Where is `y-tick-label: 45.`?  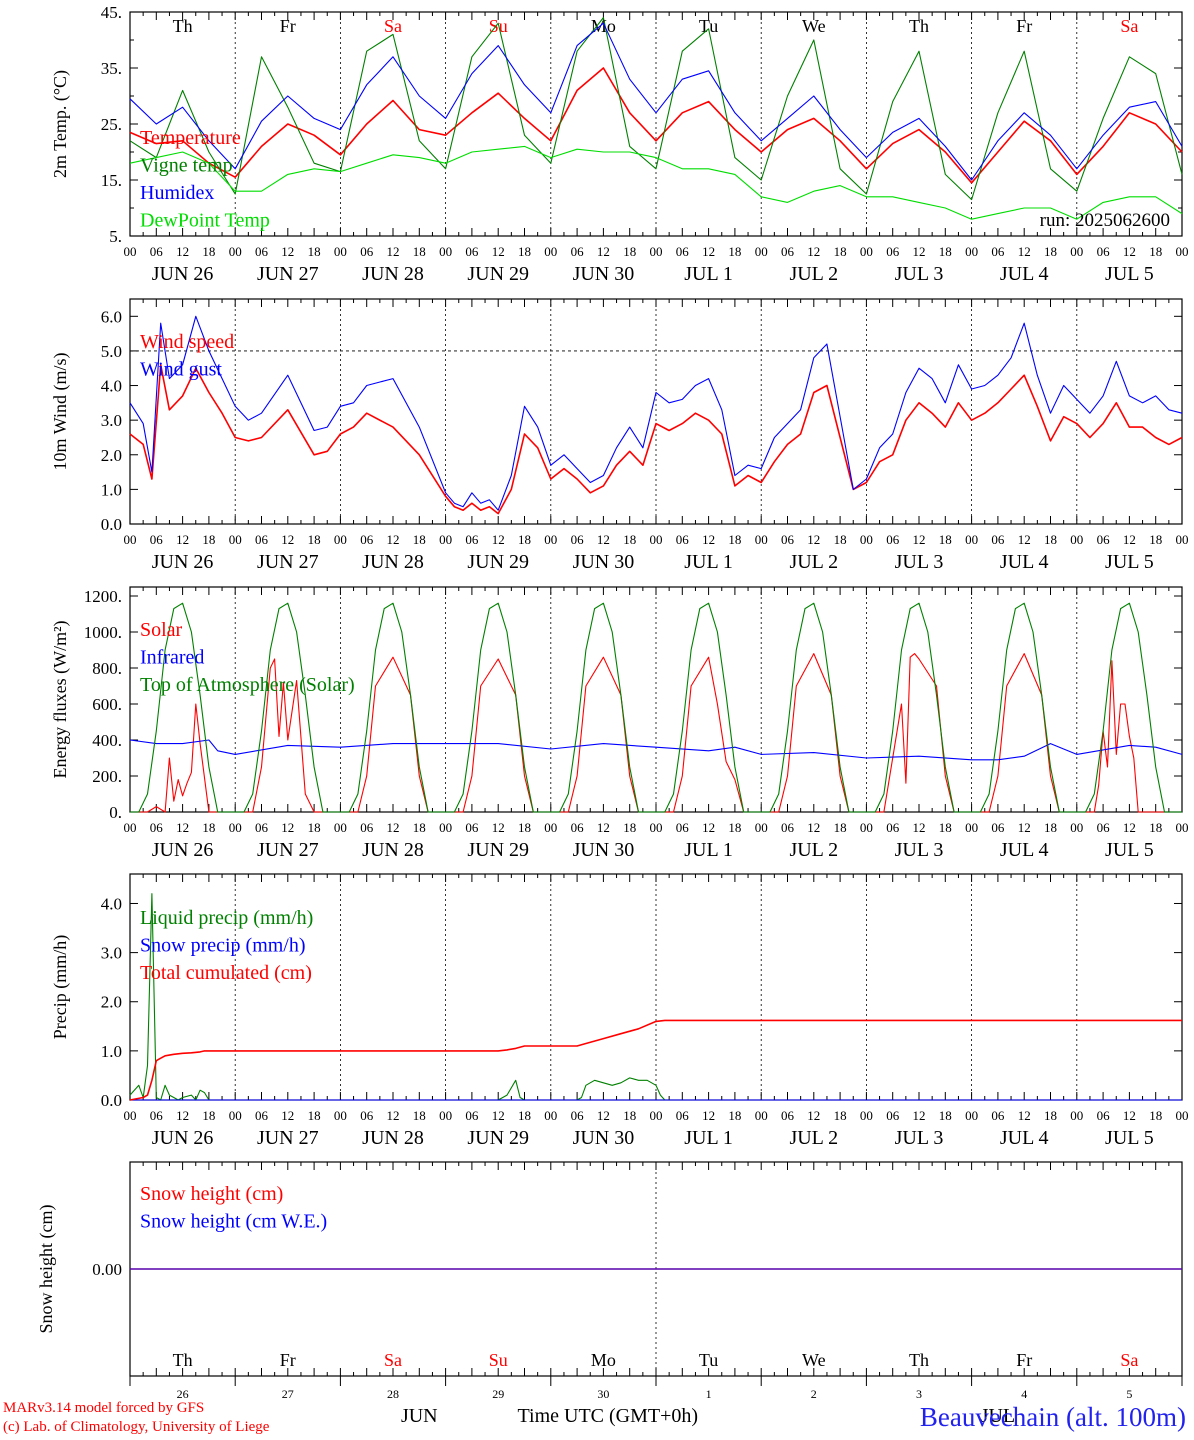 y-tick-label: 45. is located at coordinates (111, 12).